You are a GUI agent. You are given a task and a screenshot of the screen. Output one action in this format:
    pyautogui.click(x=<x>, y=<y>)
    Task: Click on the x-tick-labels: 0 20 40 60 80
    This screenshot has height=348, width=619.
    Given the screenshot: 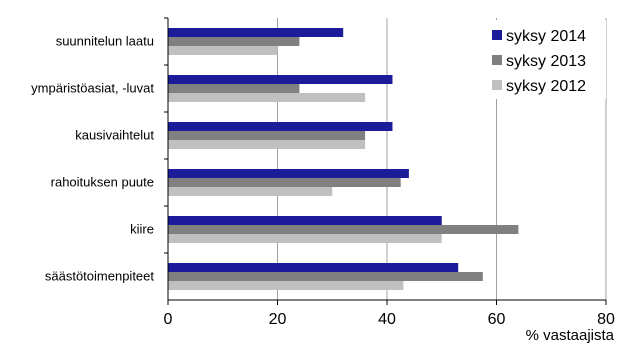 What is the action you would take?
    pyautogui.click(x=389, y=319)
    